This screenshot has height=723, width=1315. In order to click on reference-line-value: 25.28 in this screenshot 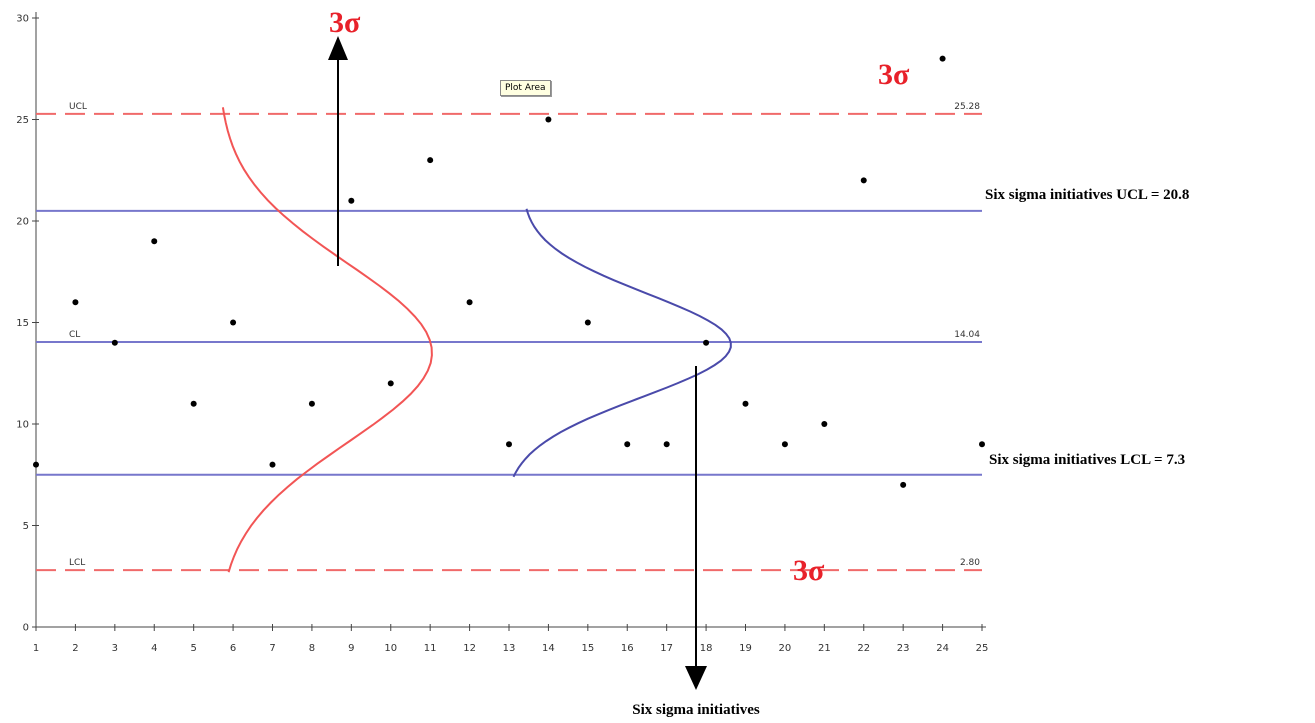, I will do `click(967, 107)`.